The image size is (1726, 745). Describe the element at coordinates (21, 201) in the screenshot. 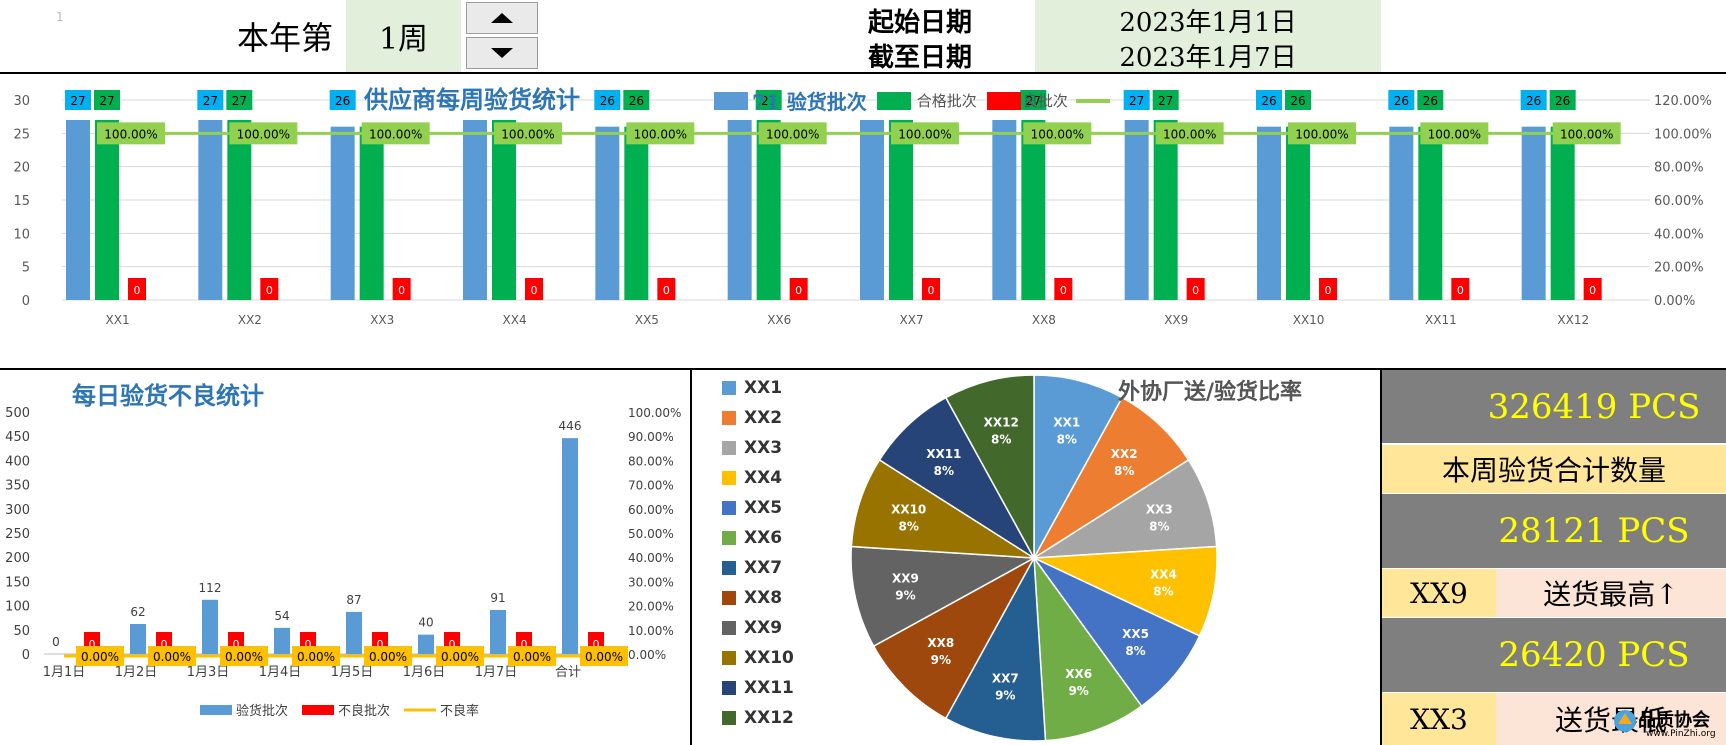

I see `y-tick-label: 15` at that location.